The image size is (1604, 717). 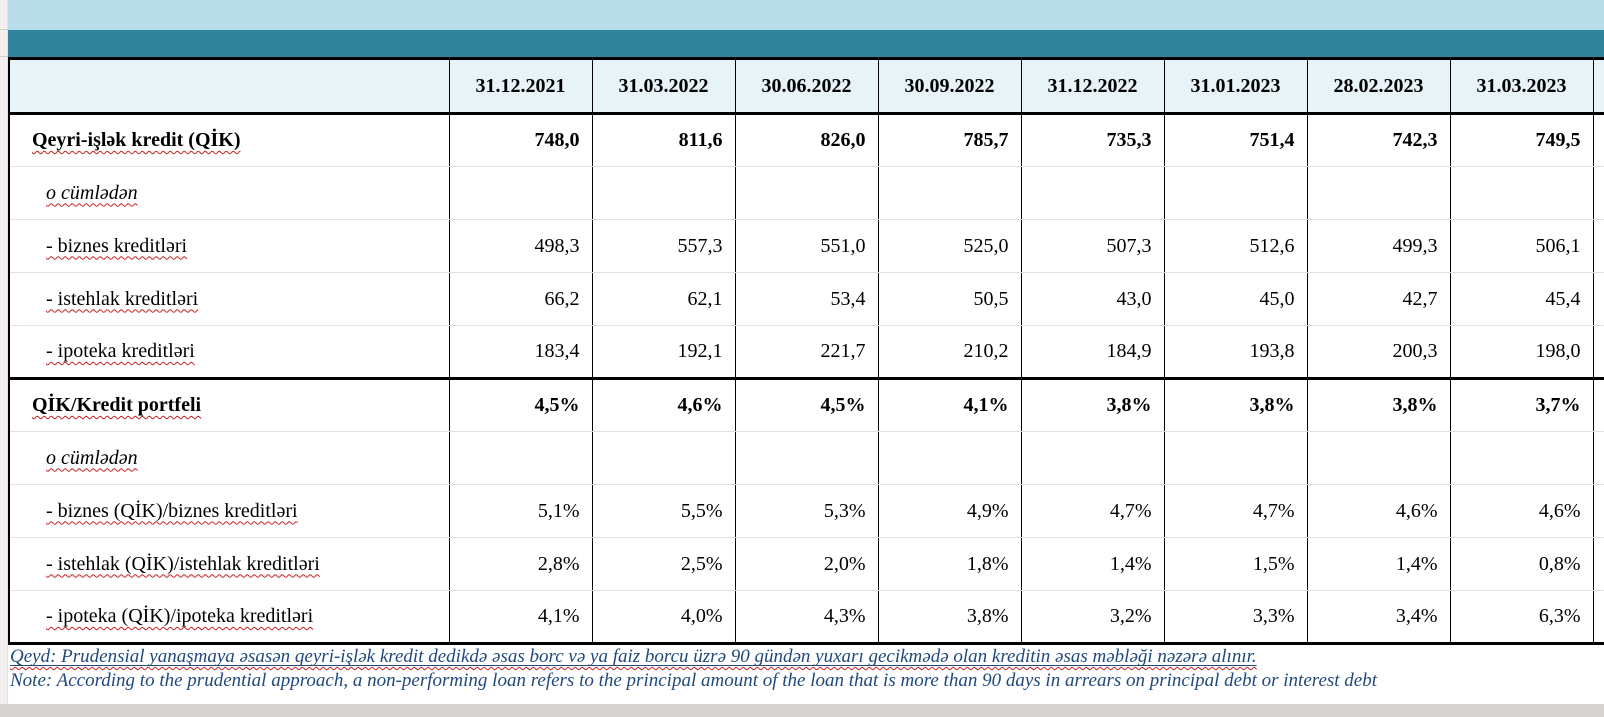 What do you see at coordinates (1235, 299) in the screenshot?
I see `value-cell: 45,0` at bounding box center [1235, 299].